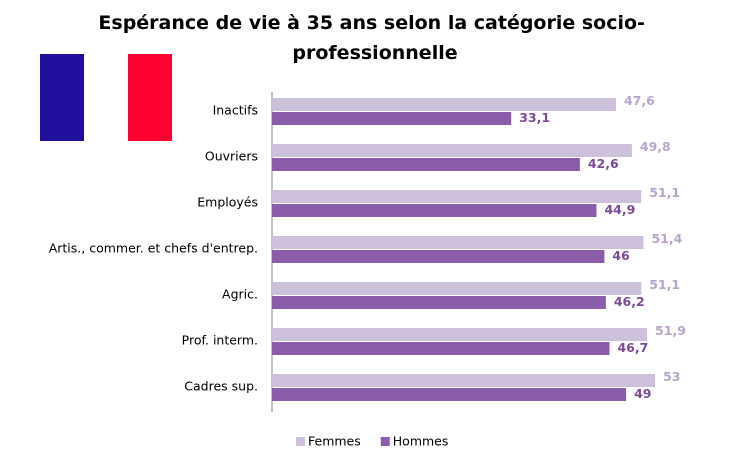 This screenshot has height=460, width=754. Describe the element at coordinates (240, 294) in the screenshot. I see `category-label: Agric.` at that location.